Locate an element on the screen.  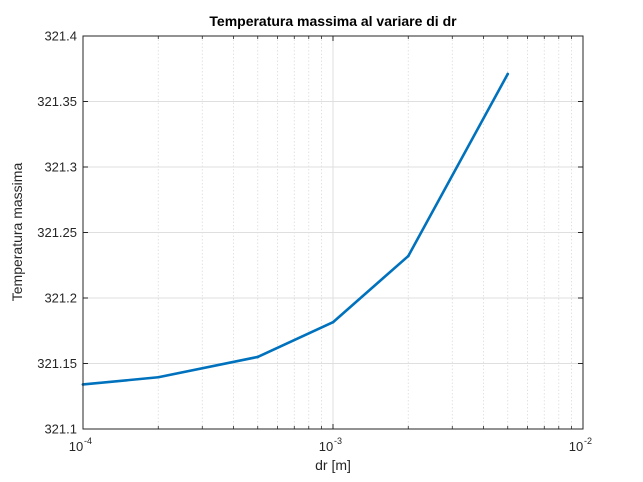
y-tick-label: 321.25 is located at coordinates (57, 232).